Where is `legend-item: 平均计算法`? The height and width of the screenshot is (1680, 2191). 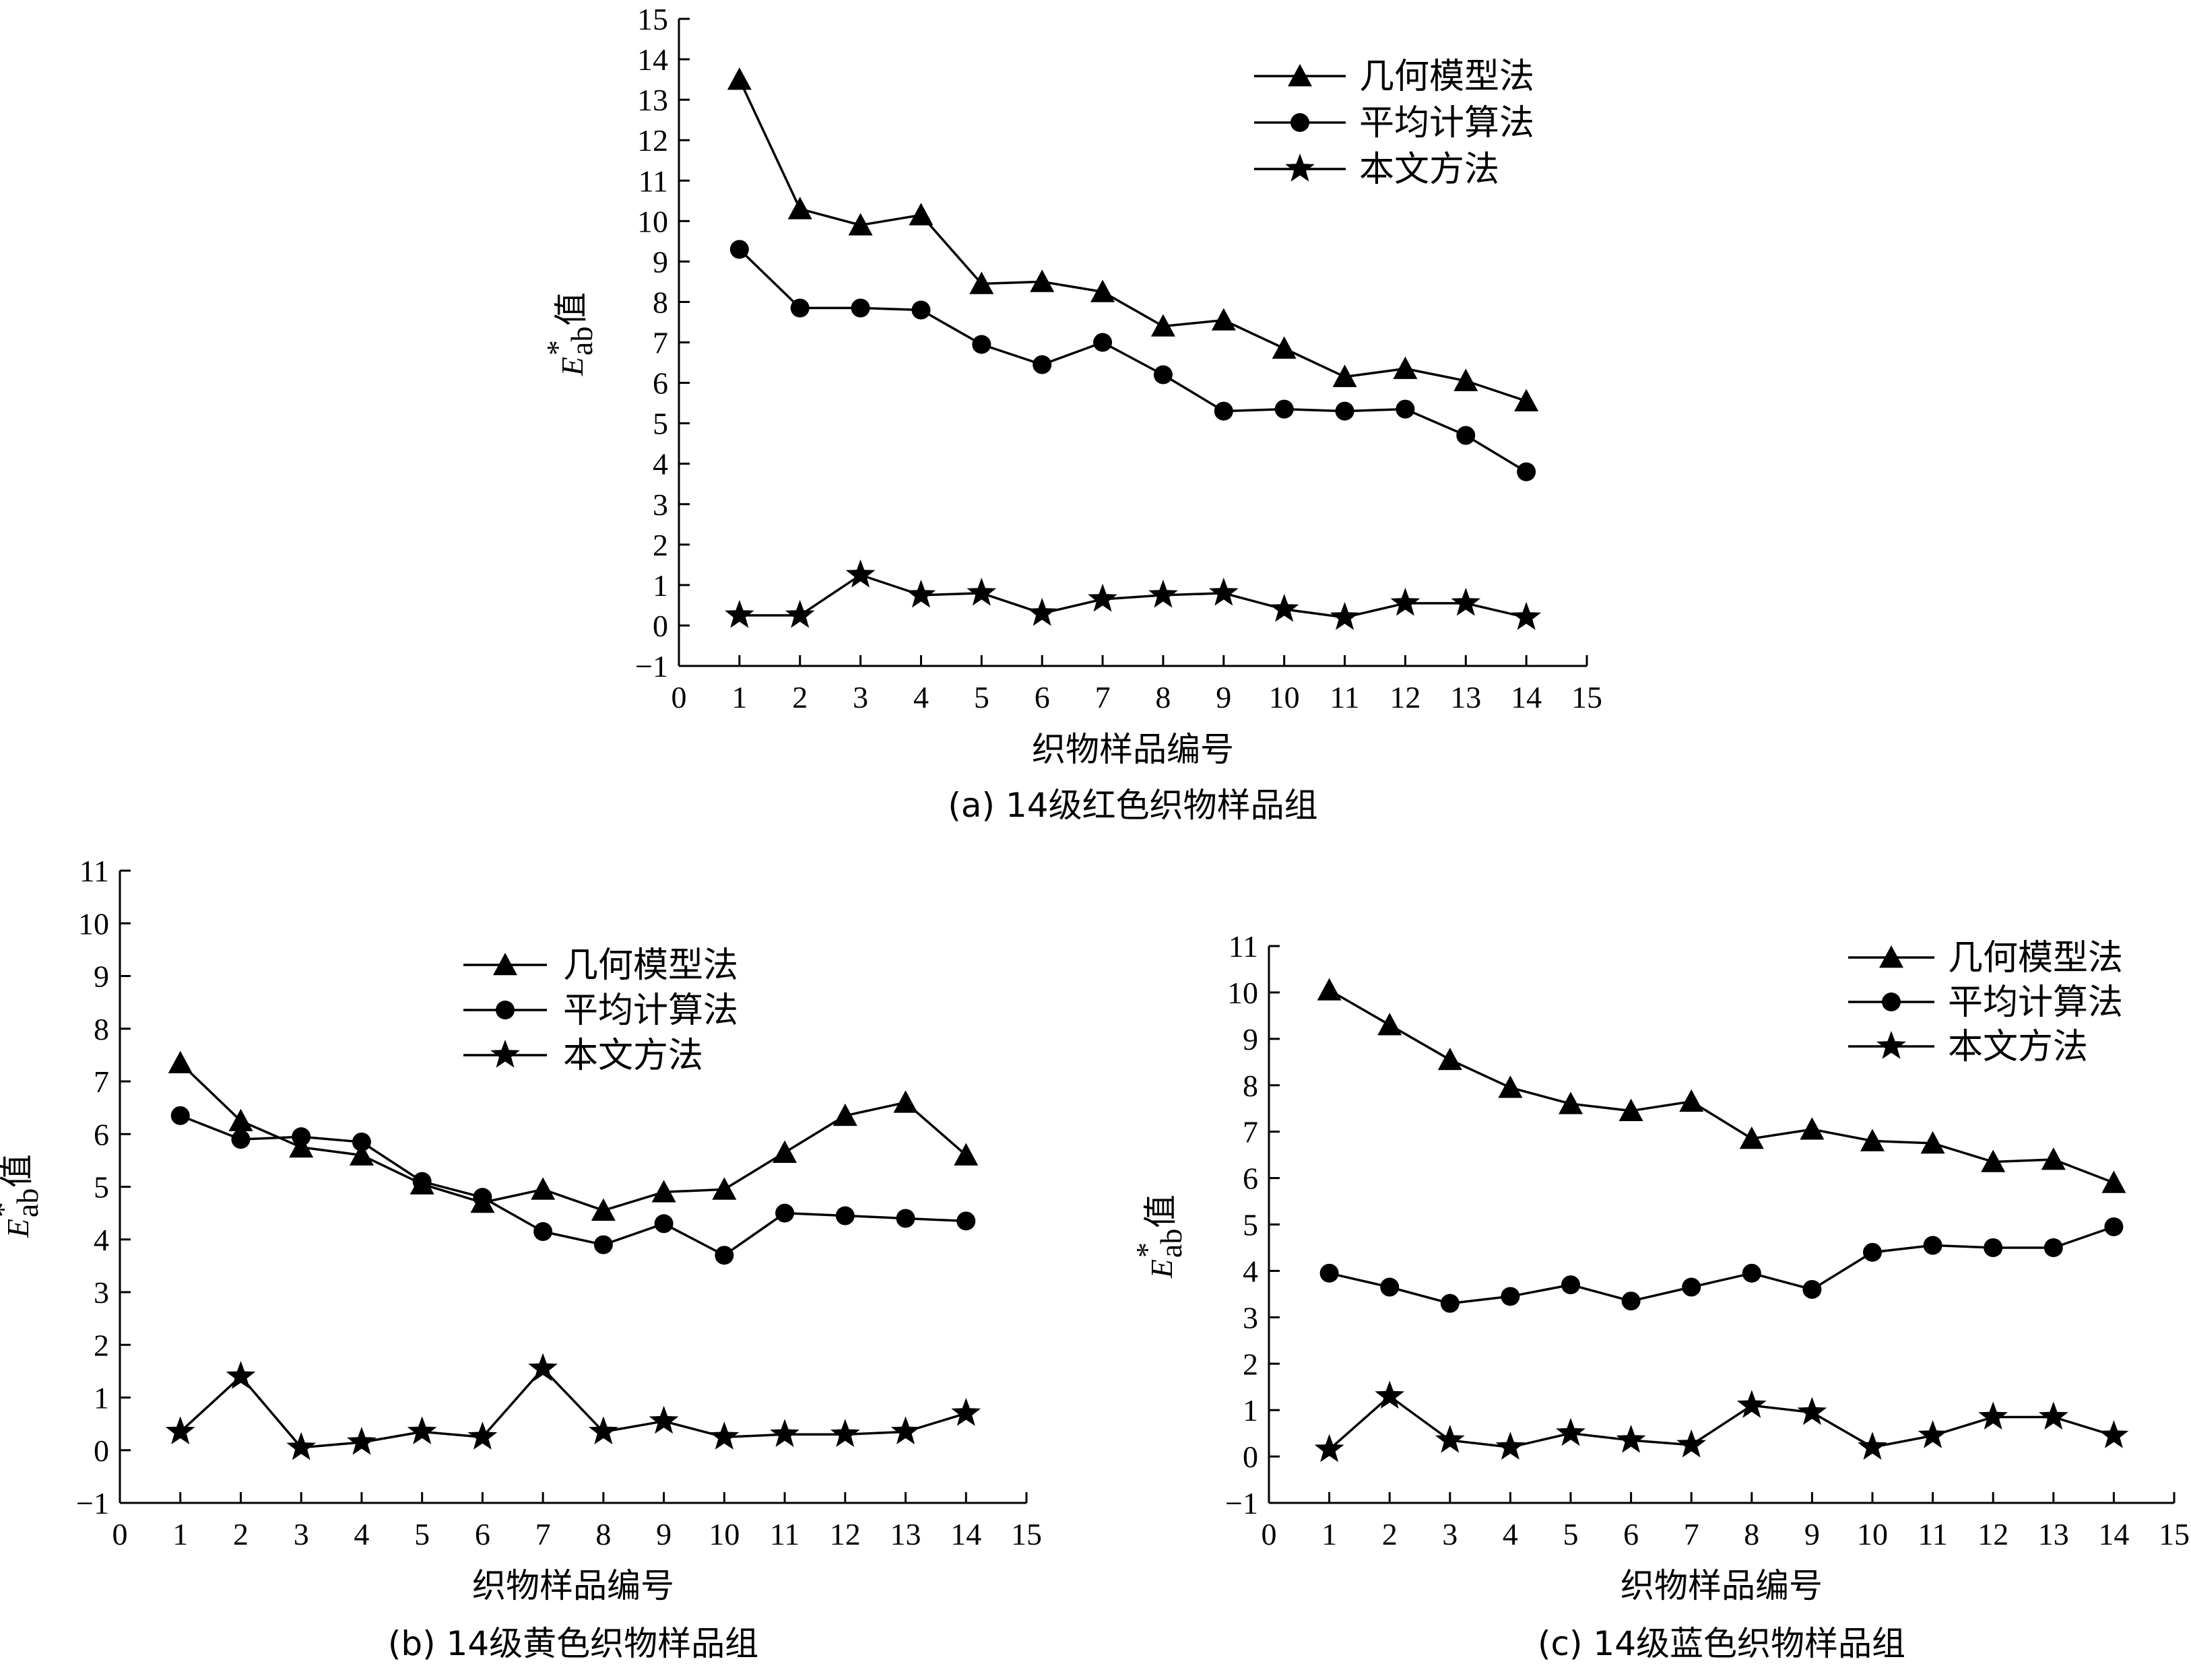
legend-item: 平均计算法 is located at coordinates (1985, 1002).